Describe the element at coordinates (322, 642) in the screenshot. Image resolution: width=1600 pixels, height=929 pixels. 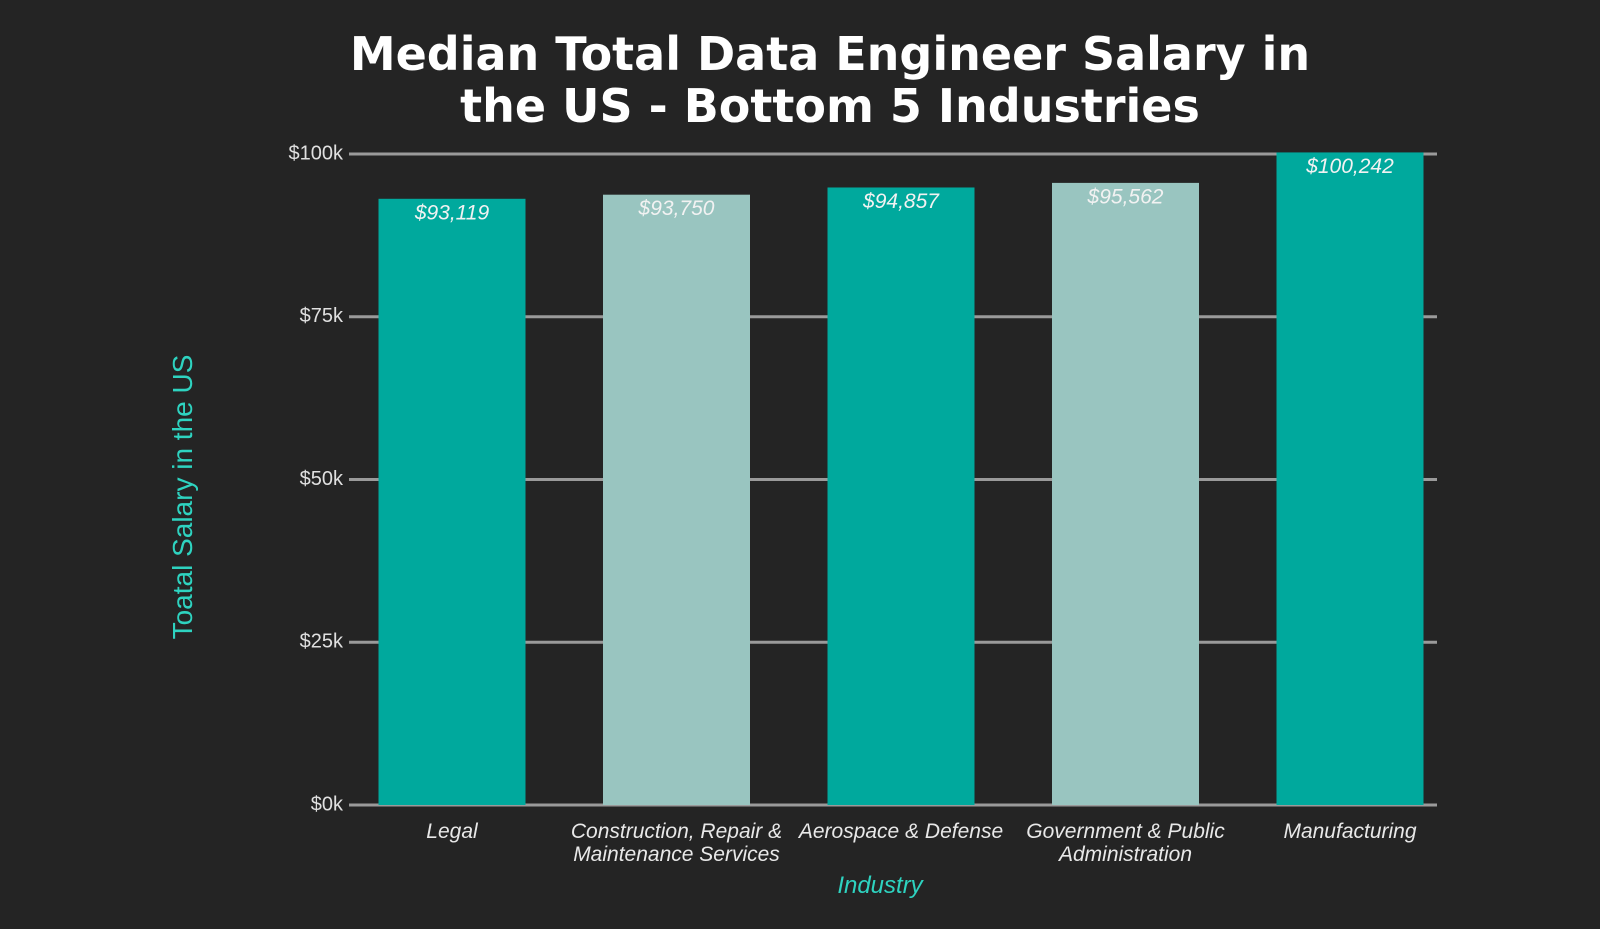
I see `y-tick-label: $25k` at that location.